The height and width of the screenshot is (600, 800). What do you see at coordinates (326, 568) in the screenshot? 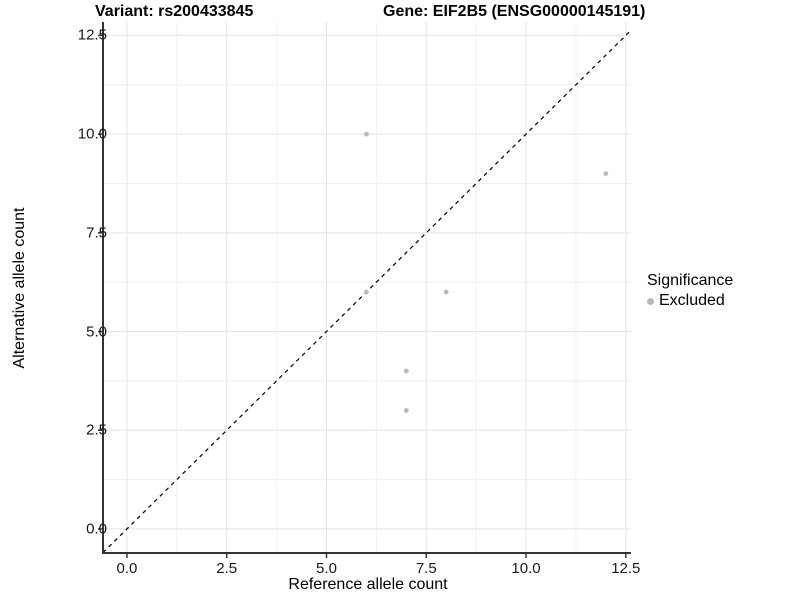
I see `x-tick-label: 5.0` at bounding box center [326, 568].